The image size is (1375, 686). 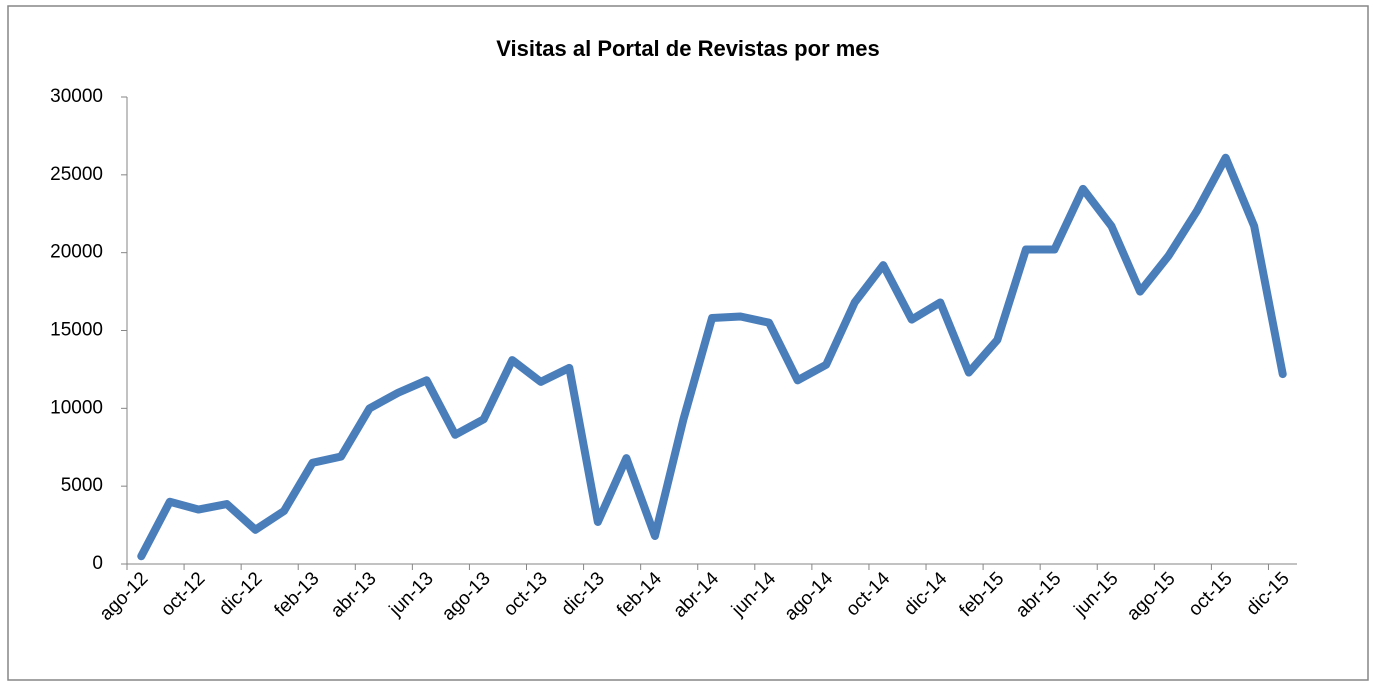 I want to click on chart-title: Visitas al Portal de Revistas por mes, so click(x=688, y=48).